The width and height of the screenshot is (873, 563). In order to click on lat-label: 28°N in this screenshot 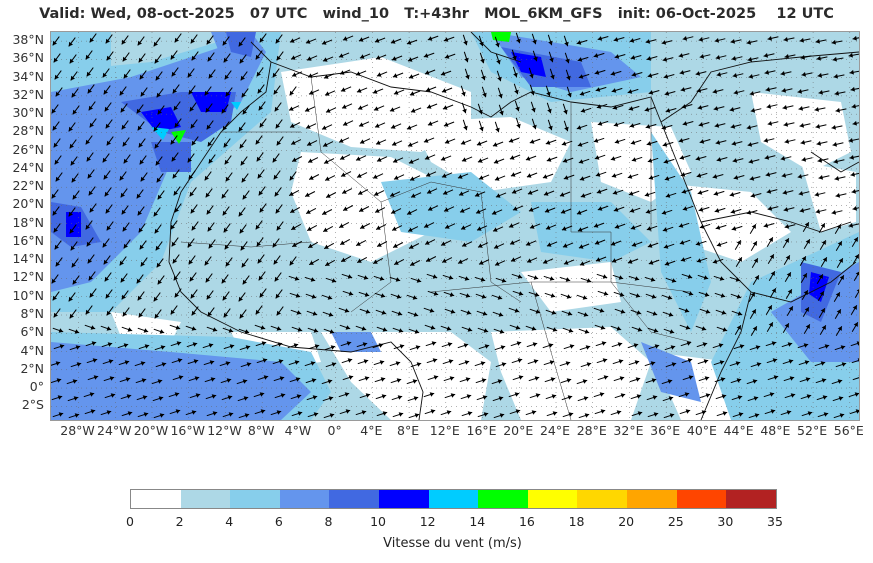, I will do `click(28, 131)`.